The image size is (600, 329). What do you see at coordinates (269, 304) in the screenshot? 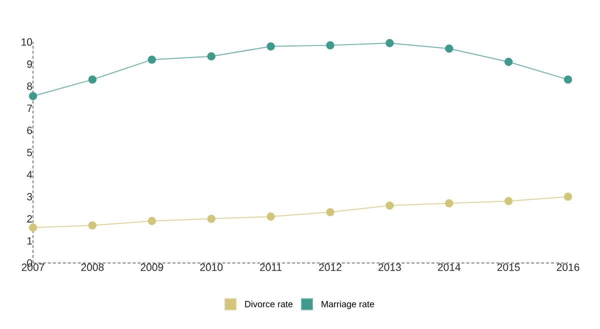
I see `legend-label: Divorce rate` at bounding box center [269, 304].